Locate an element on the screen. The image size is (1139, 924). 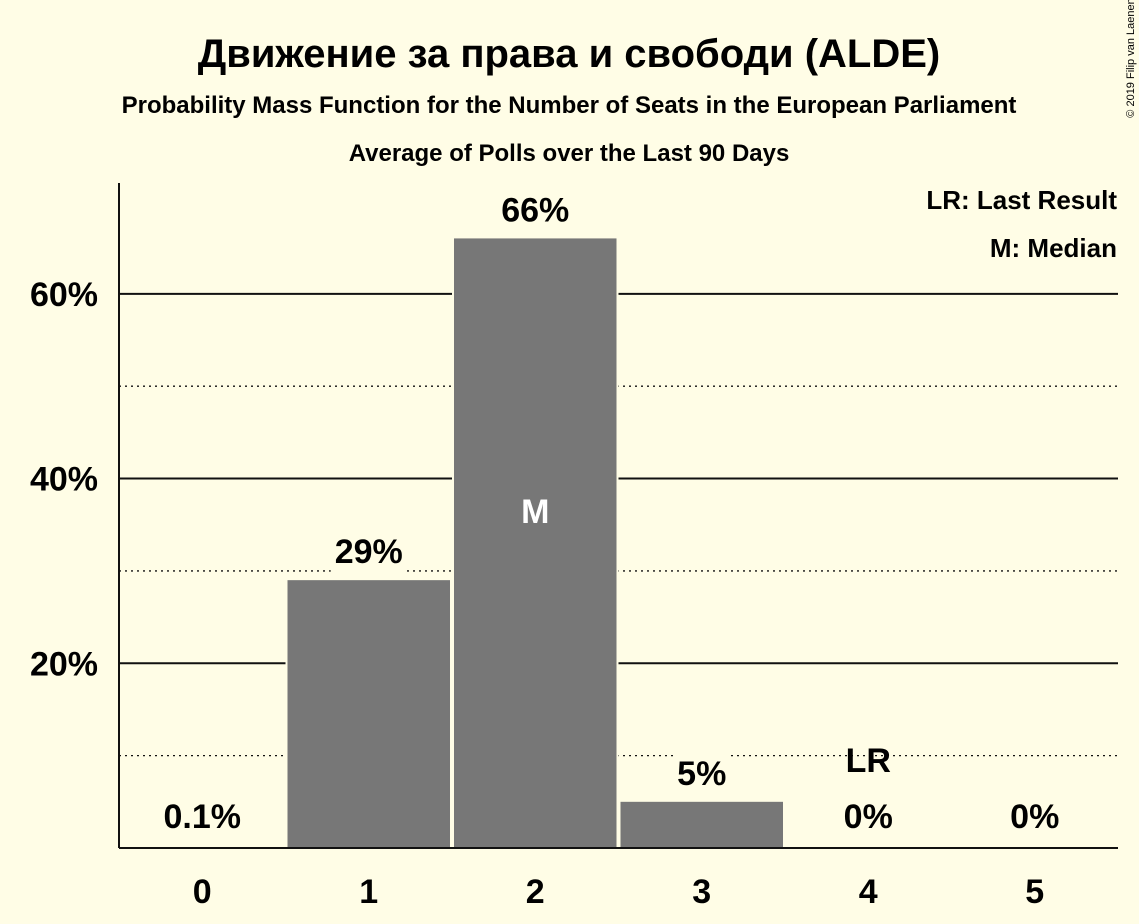
x-tick-label-1: 1 is located at coordinates (368, 892).